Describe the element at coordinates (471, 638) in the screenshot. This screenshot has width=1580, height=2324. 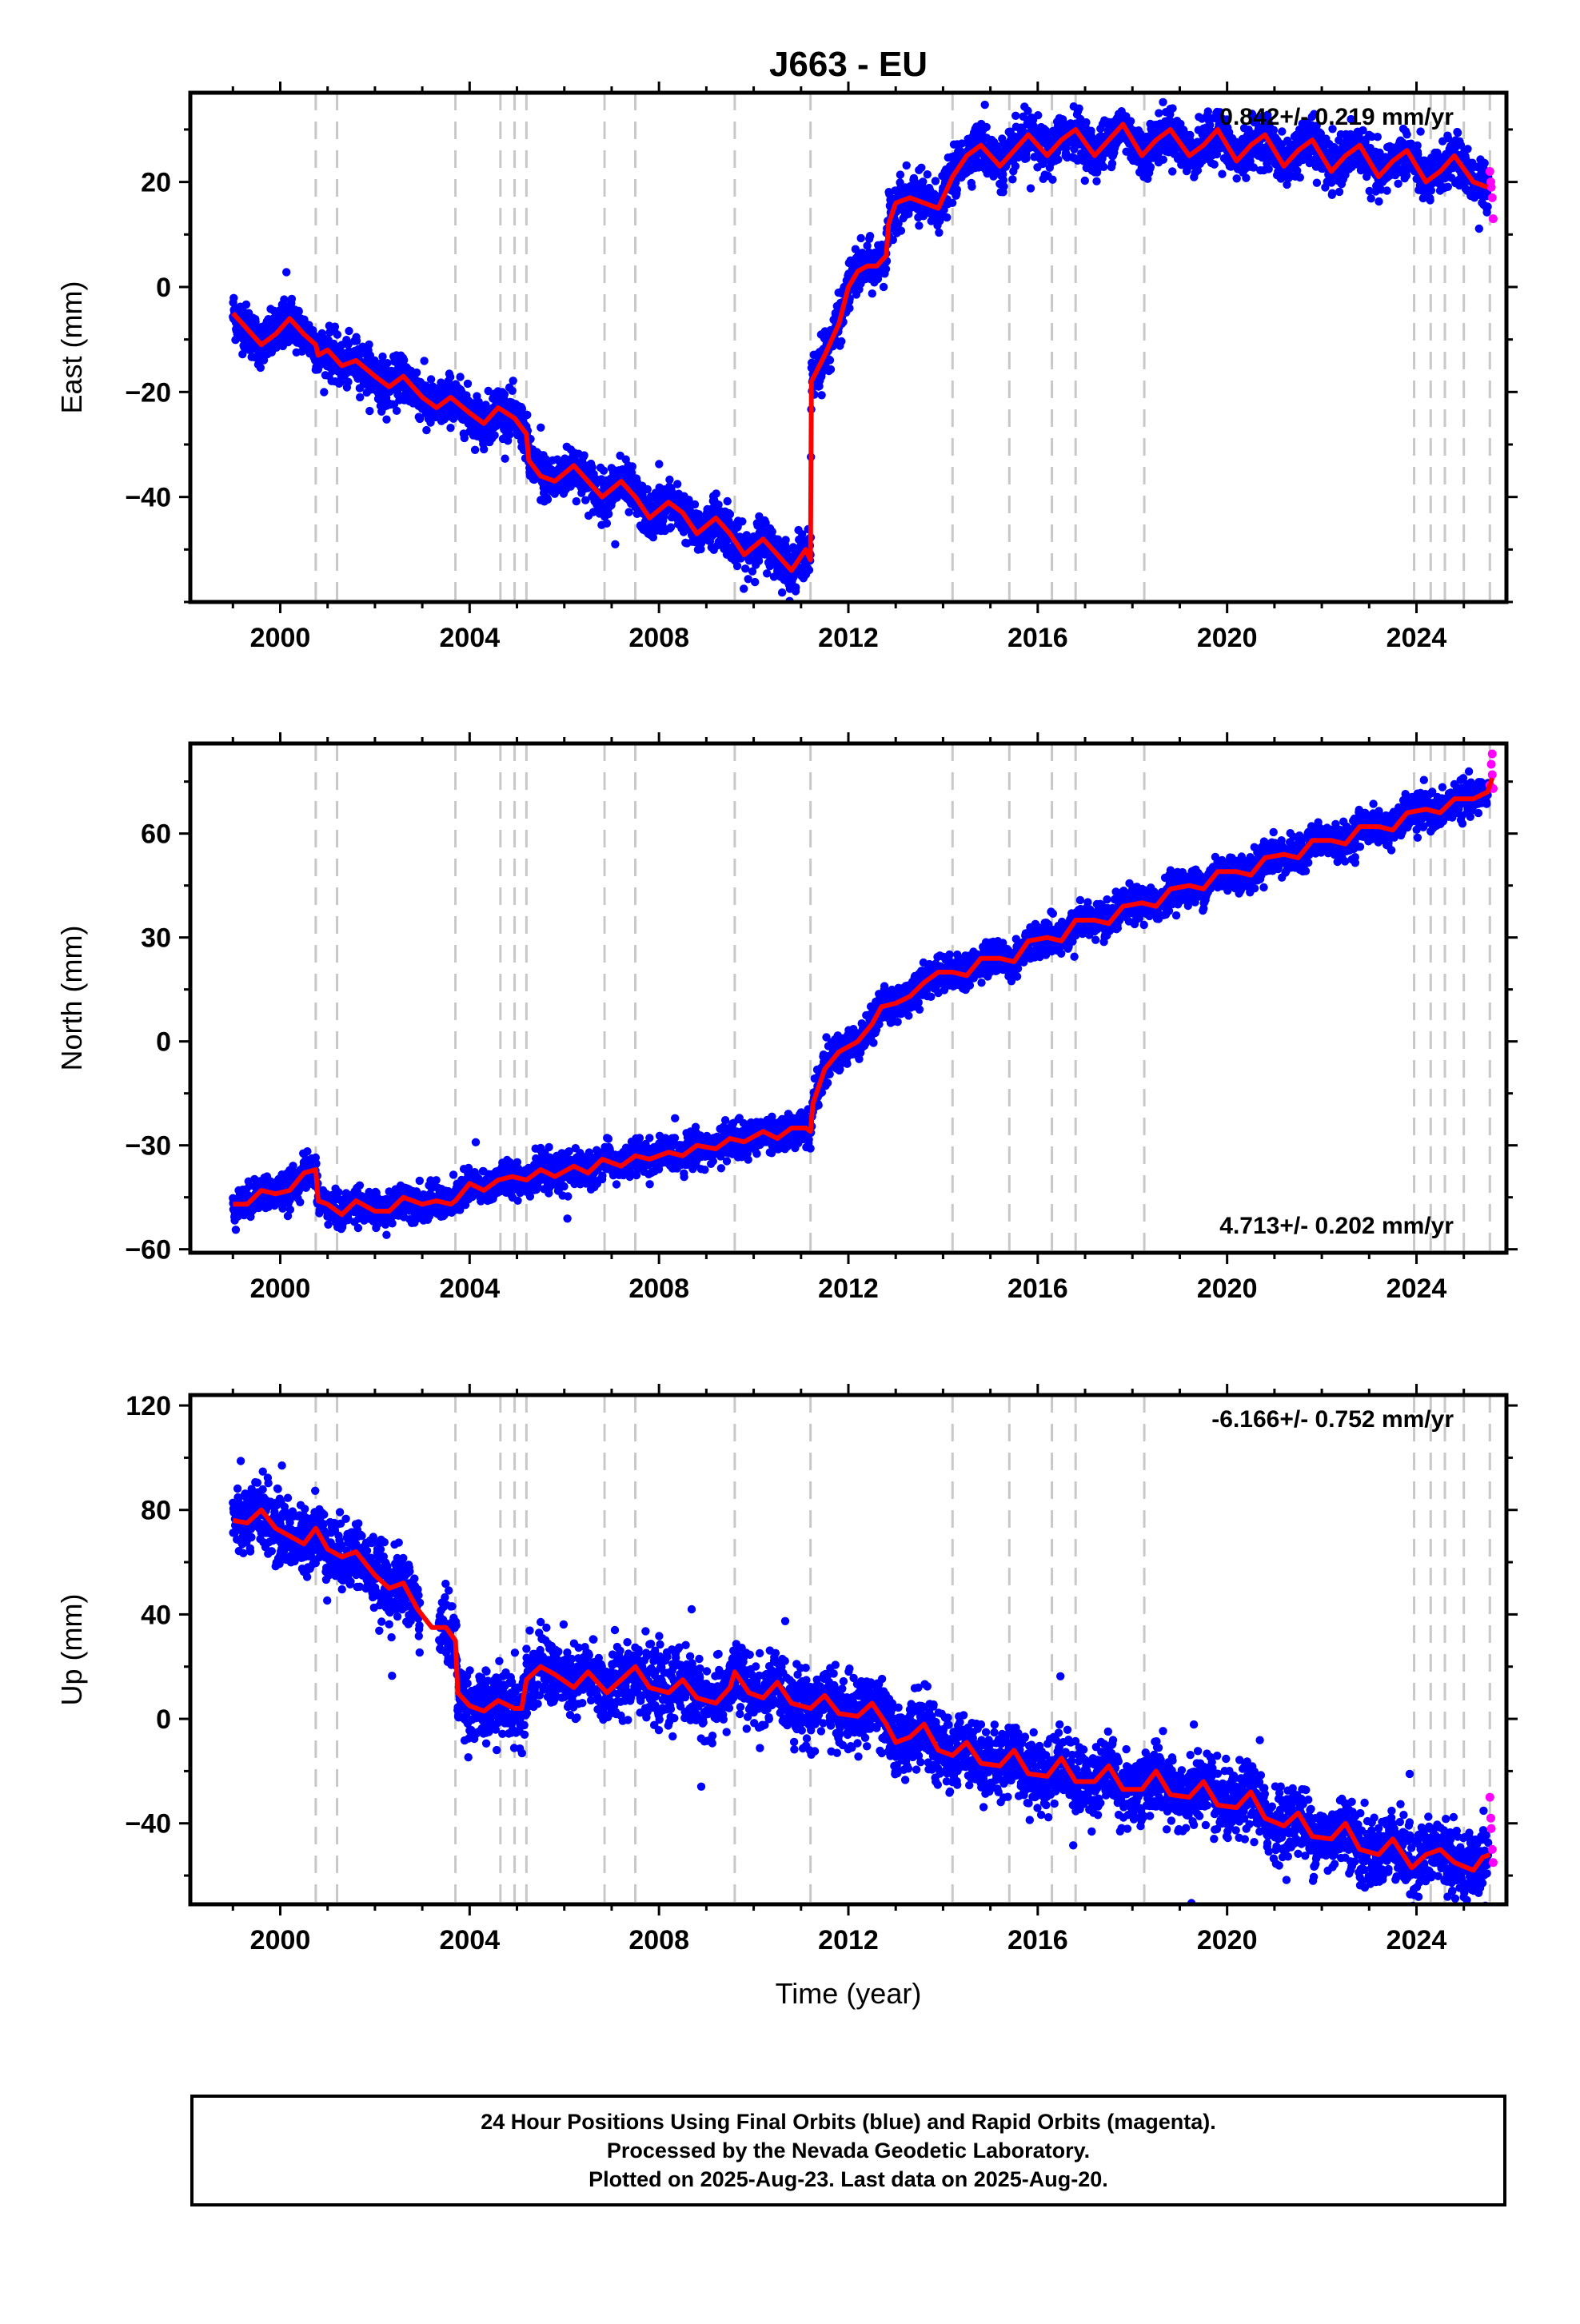
I see `x-tick-label: 2004` at that location.